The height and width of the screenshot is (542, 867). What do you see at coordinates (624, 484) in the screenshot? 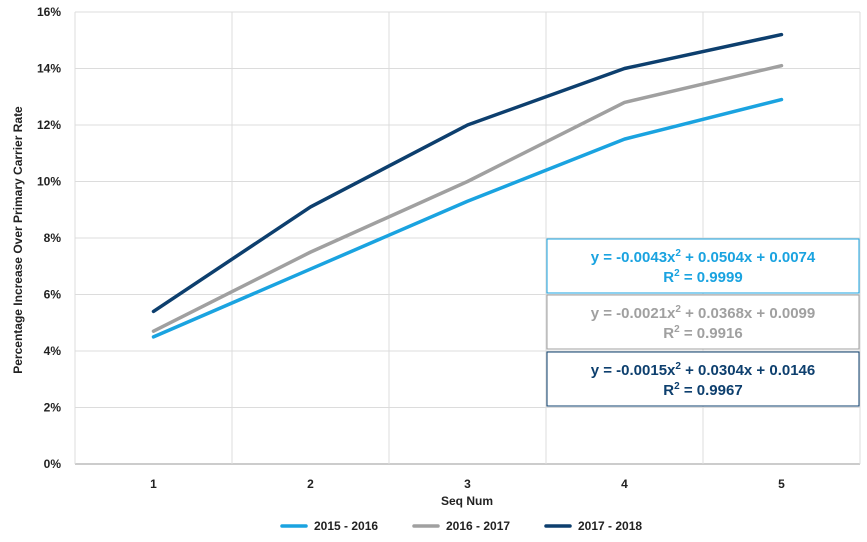
I see `x-tick-label: 4` at bounding box center [624, 484].